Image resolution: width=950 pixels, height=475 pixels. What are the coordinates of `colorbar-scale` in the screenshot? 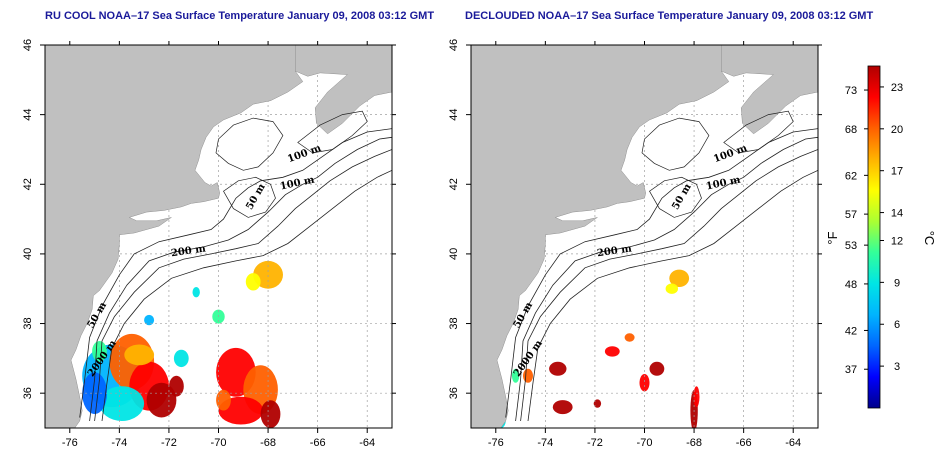 It's located at (874, 237).